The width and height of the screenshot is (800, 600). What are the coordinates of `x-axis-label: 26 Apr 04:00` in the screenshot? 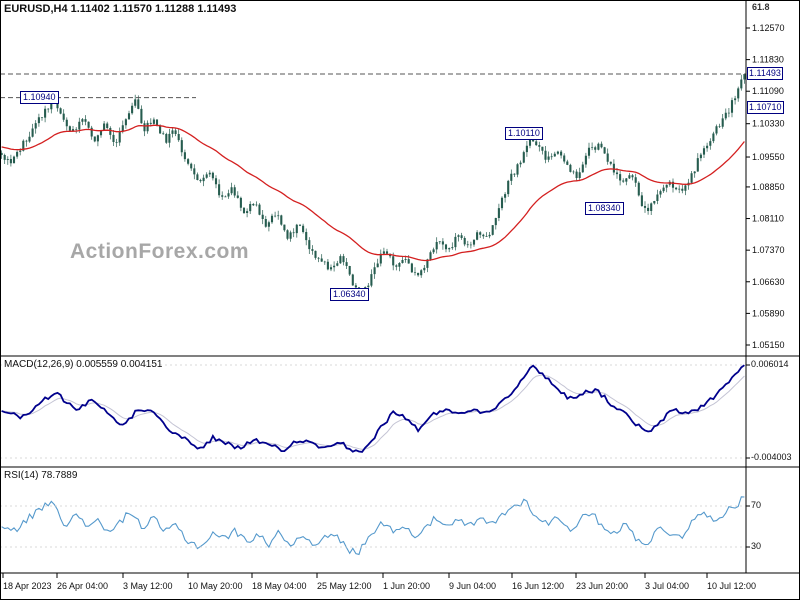 It's located at (82, 586).